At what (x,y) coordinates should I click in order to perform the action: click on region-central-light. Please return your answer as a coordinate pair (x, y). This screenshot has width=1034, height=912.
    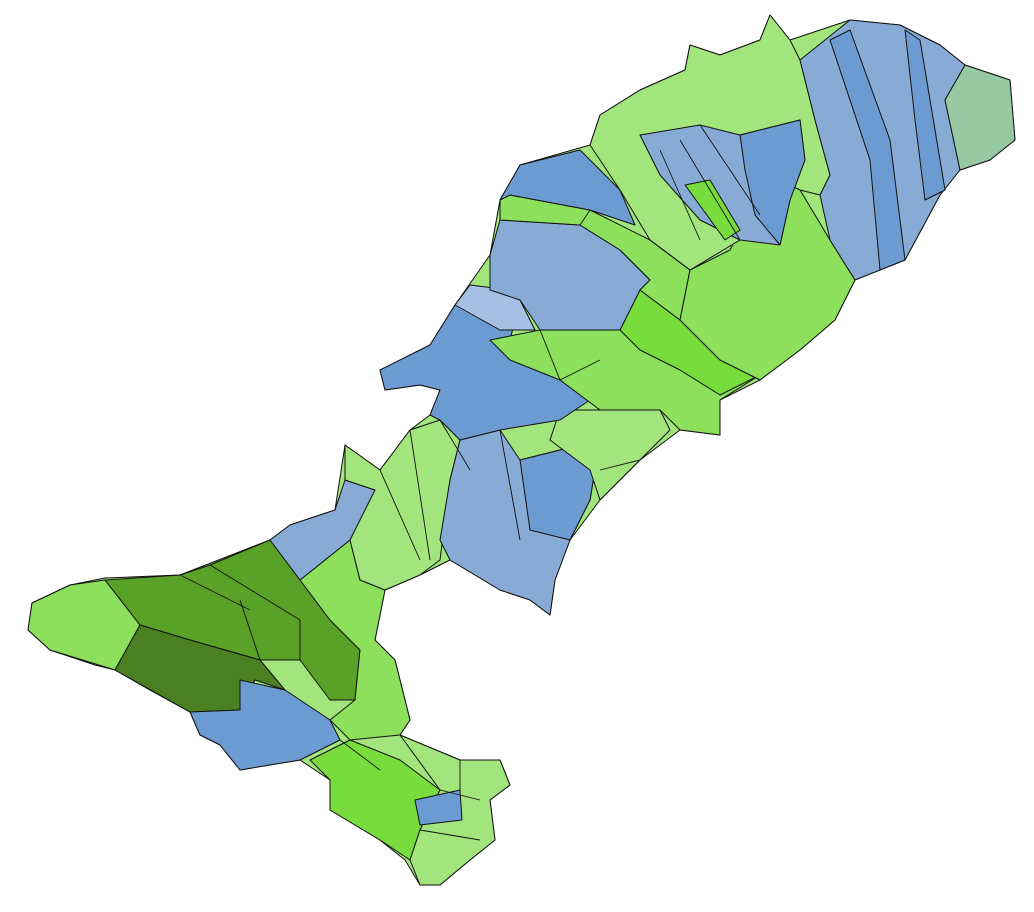
    Looking at the image, I should click on (402, 505).